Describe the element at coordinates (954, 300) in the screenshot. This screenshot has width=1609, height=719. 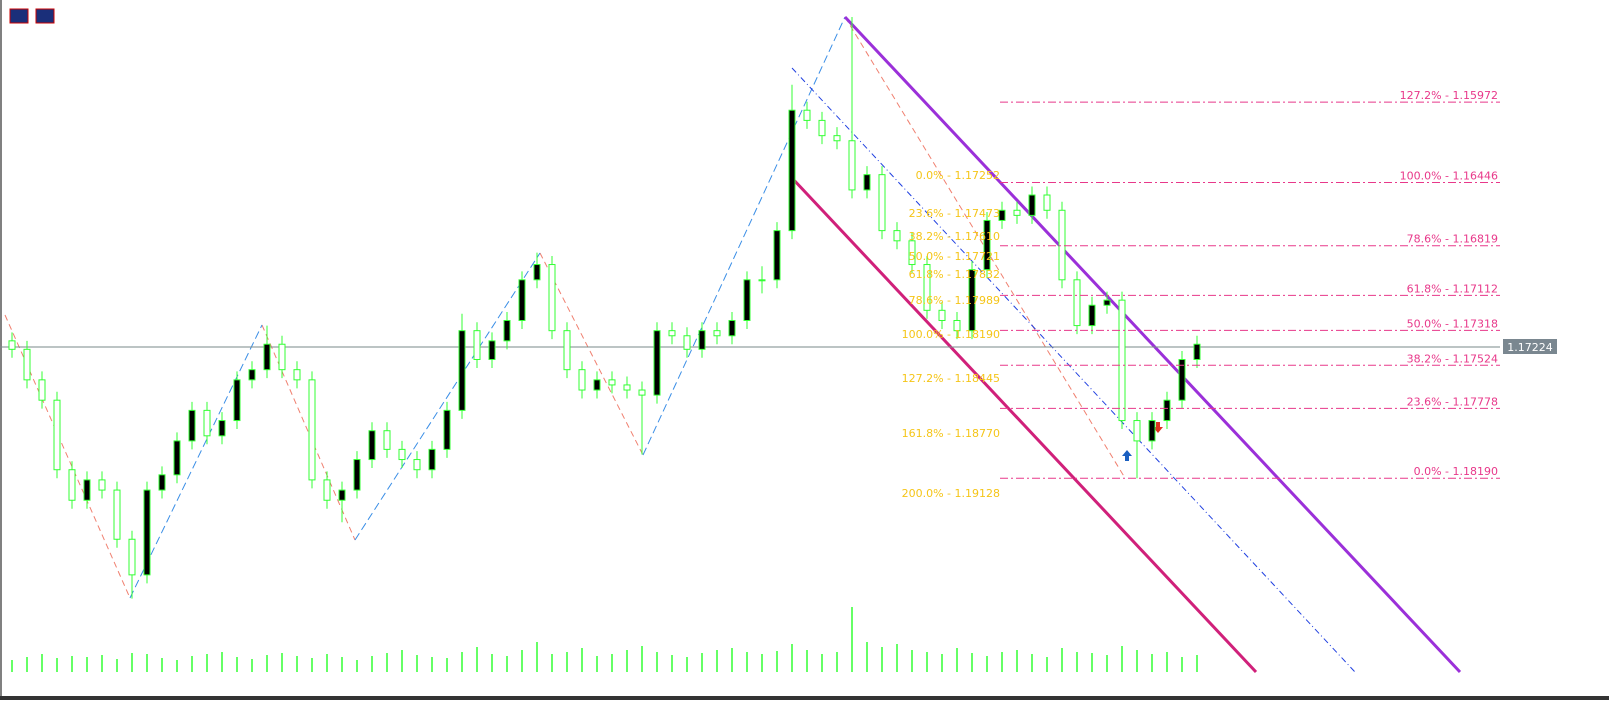
I see `projection-label: 78.6% - 1.17989` at that location.